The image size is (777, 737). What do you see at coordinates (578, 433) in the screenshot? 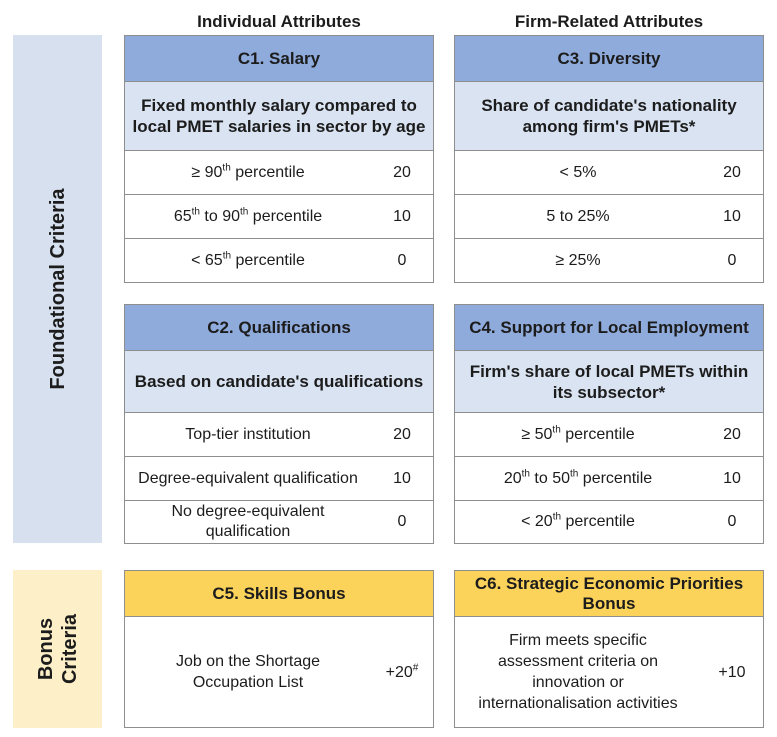
I see `c4-row-label: ≥ 50th percentile` at bounding box center [578, 433].